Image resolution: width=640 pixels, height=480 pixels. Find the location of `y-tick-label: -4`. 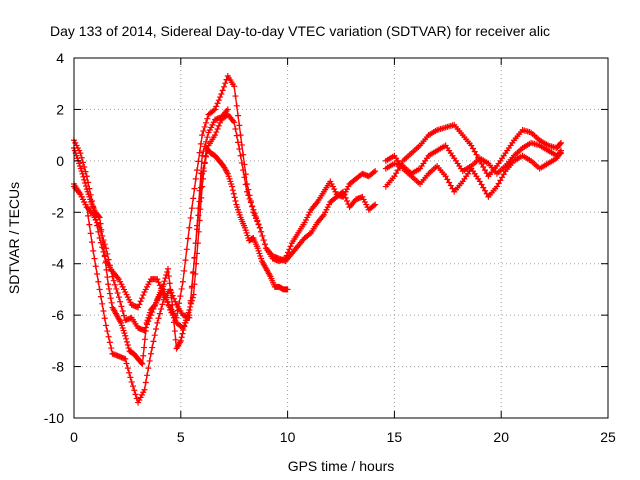

y-tick-label: -4 is located at coordinates (58, 264).